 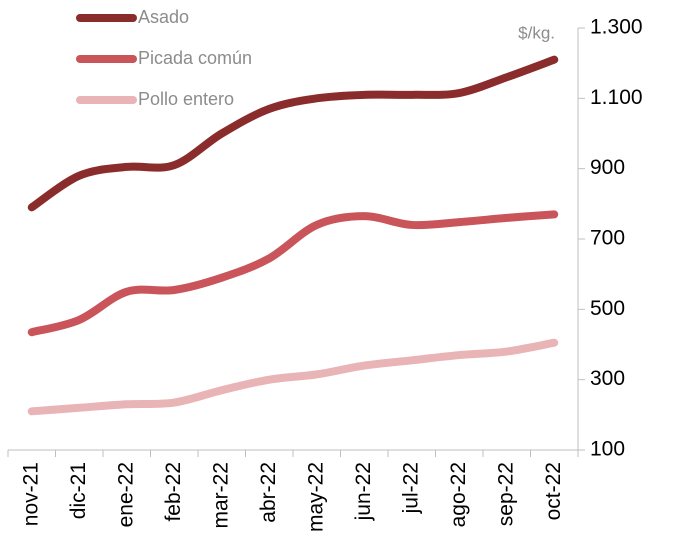 I want to click on legend-label: Pollo entero, so click(x=186, y=99).